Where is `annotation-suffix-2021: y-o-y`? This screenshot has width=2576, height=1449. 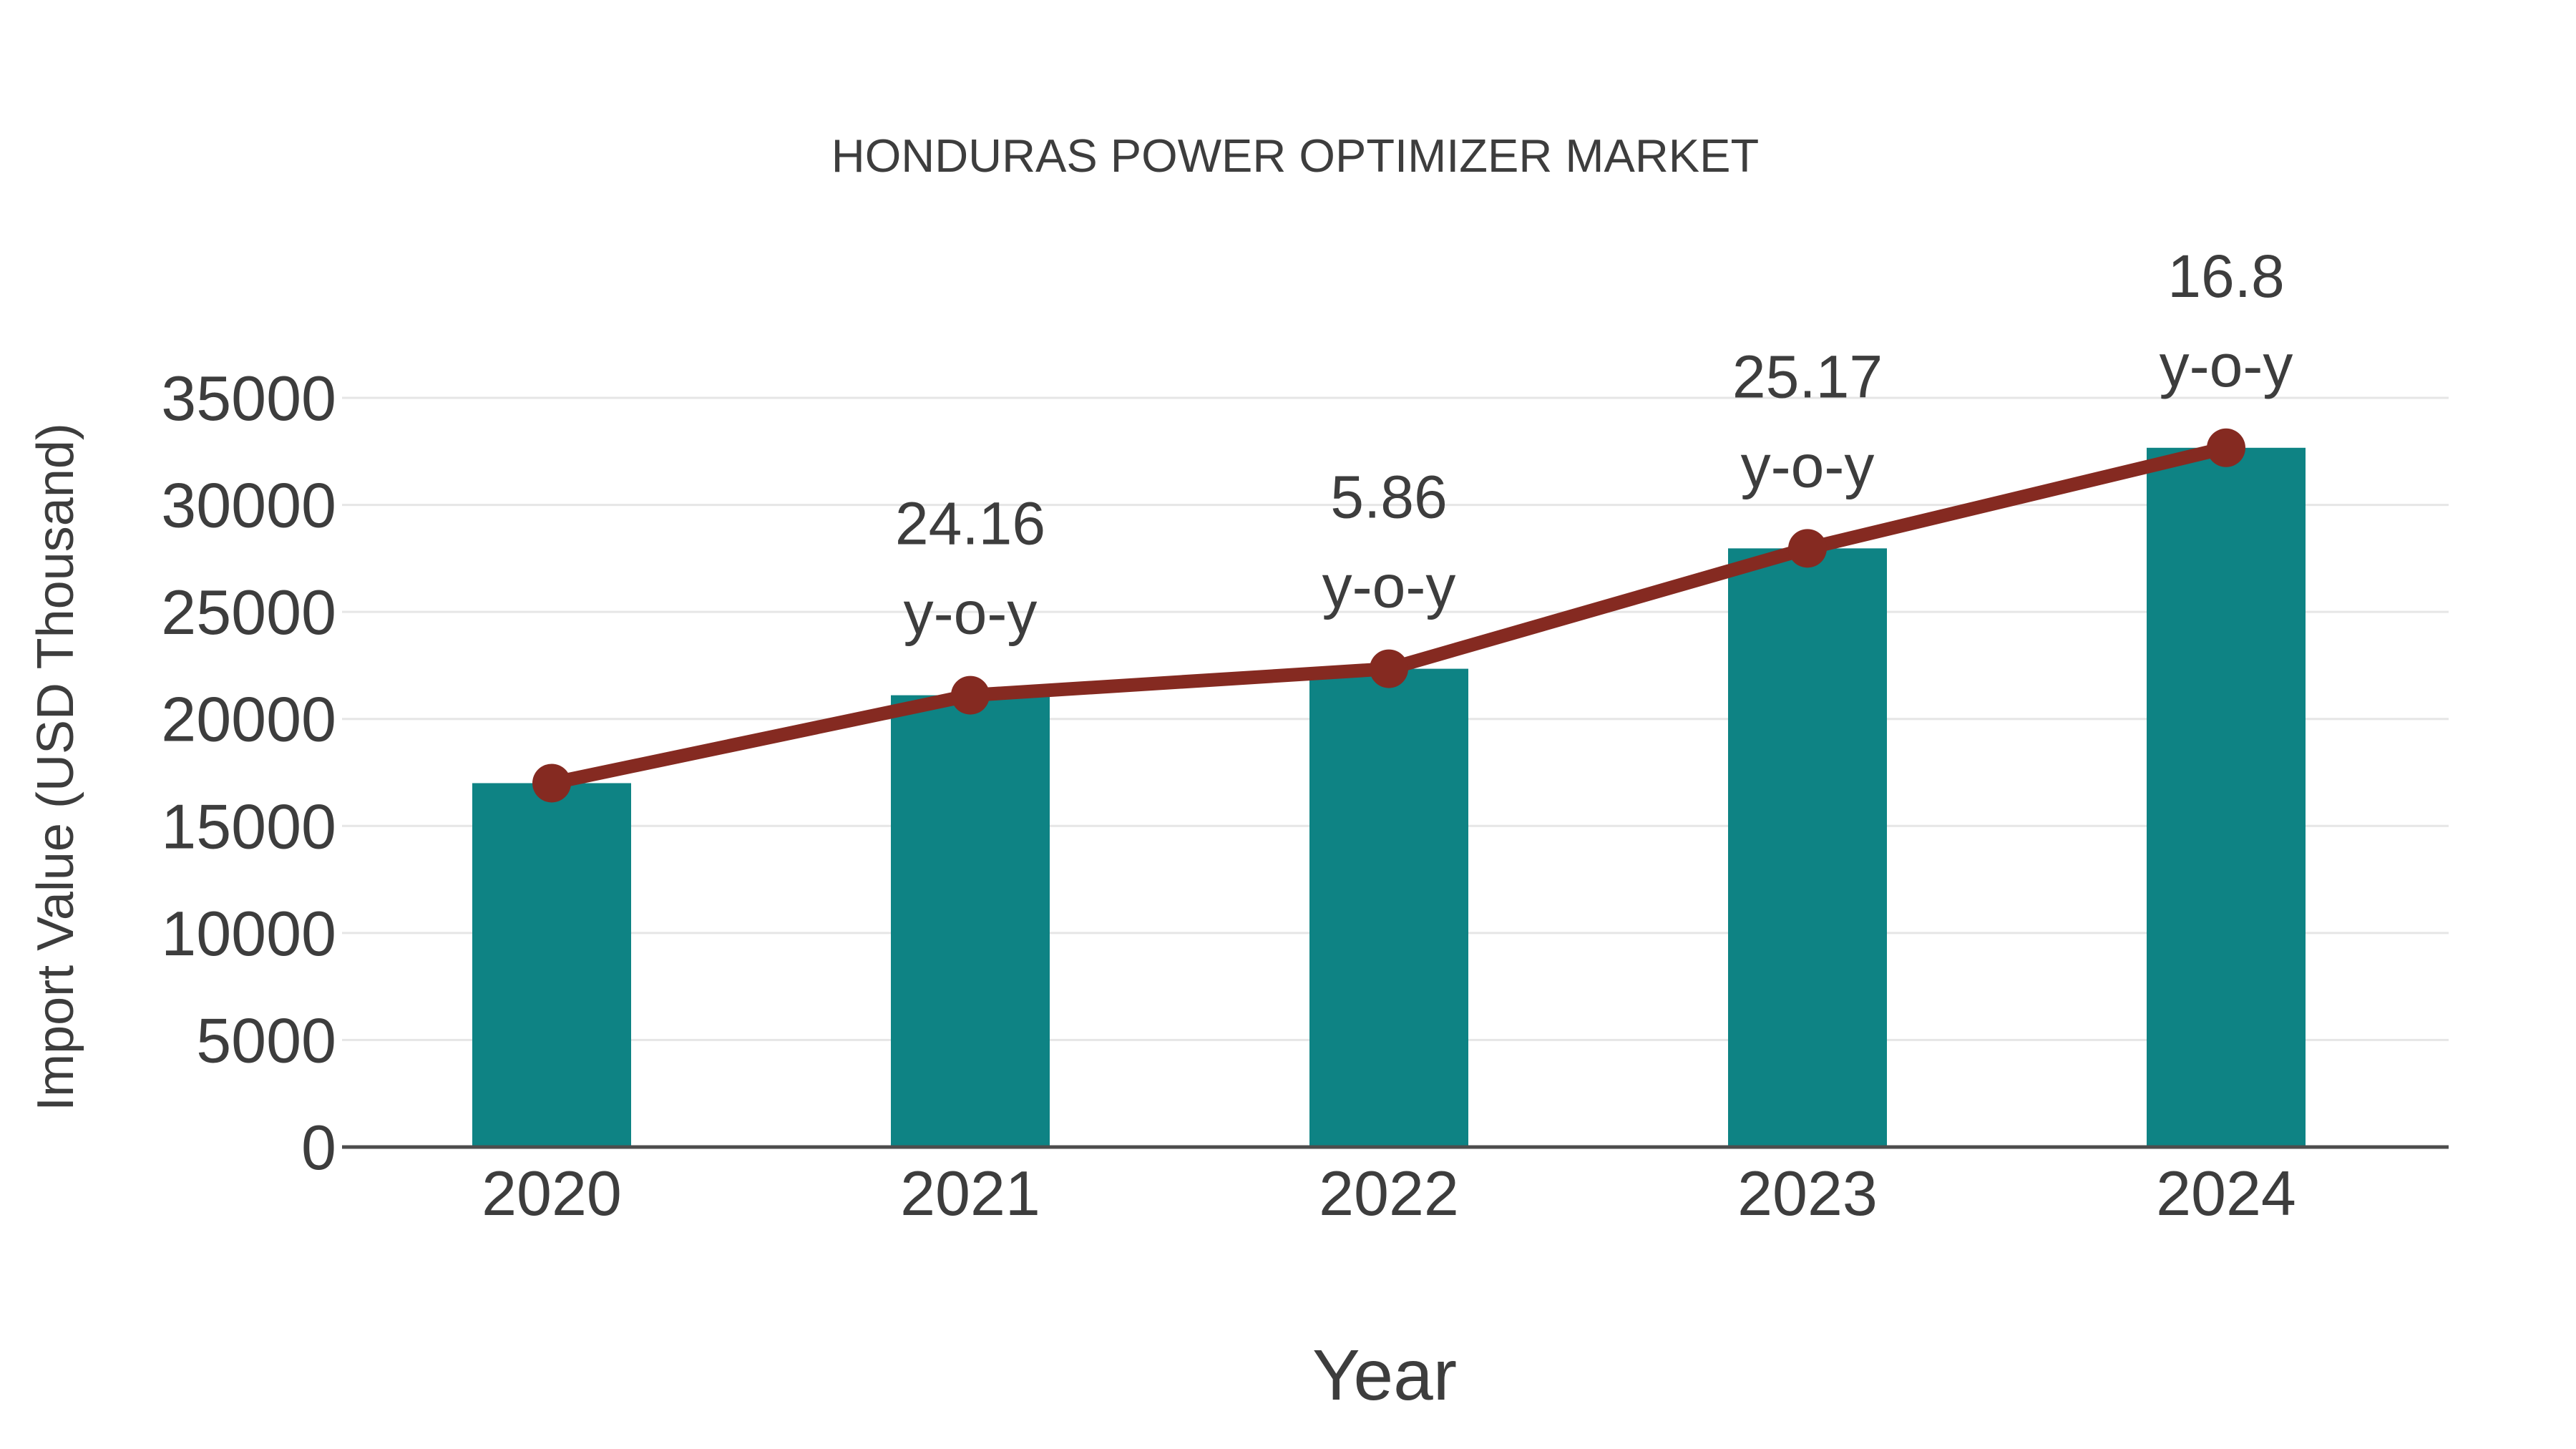
annotation-suffix-2021: y-o-y is located at coordinates (971, 613).